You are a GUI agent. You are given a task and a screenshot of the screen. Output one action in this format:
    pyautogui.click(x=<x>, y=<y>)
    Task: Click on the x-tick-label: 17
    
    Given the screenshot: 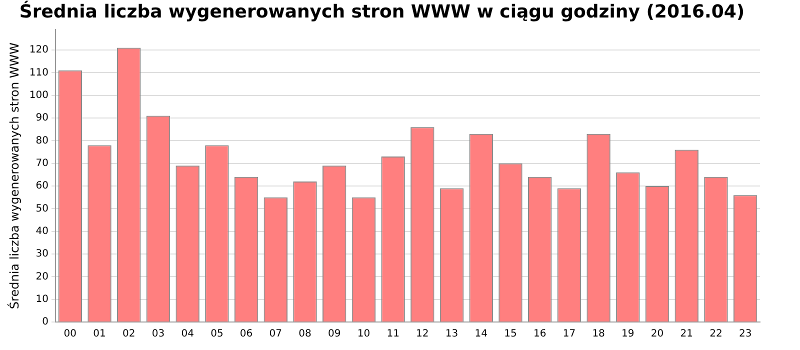 What is the action you would take?
    pyautogui.click(x=569, y=334)
    